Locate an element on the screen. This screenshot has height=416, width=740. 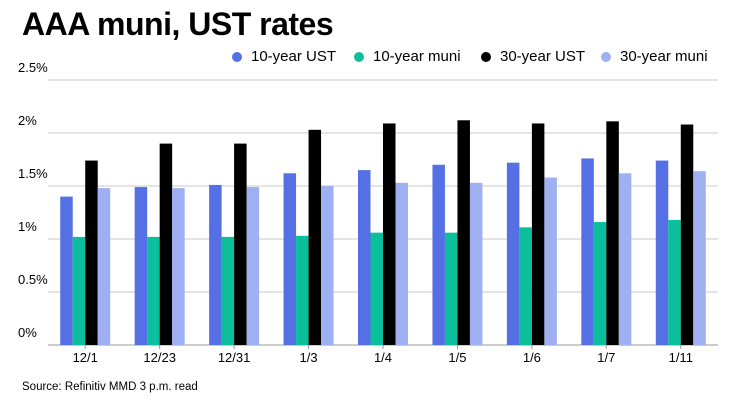
legend-item-30yr-ust: 30-year UST is located at coordinates (533, 56).